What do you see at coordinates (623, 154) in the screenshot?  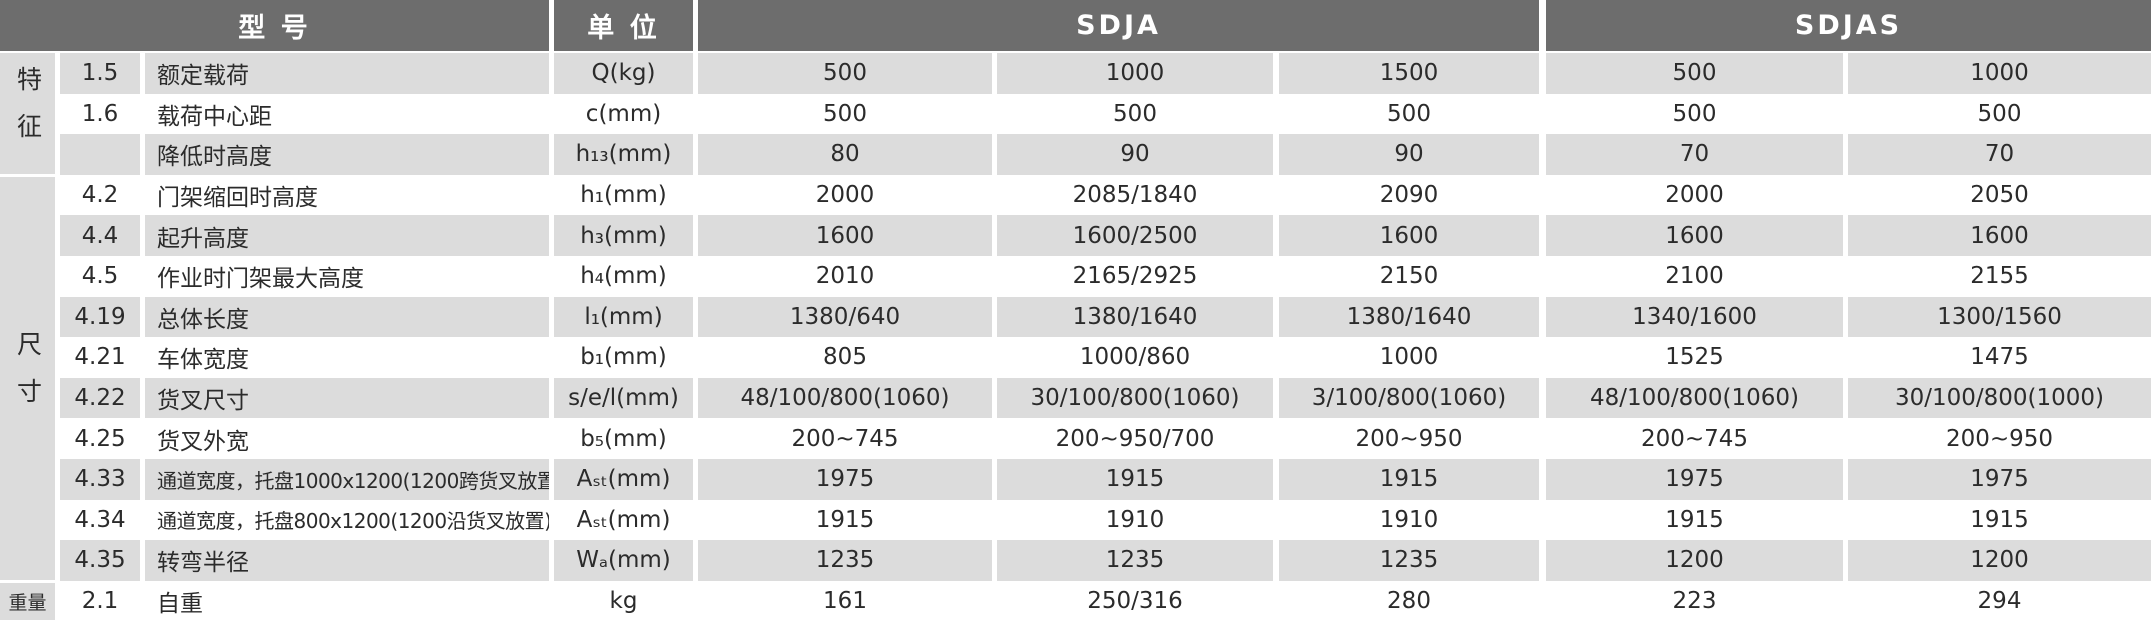 I see `row-unit: h₁₃(mm)` at bounding box center [623, 154].